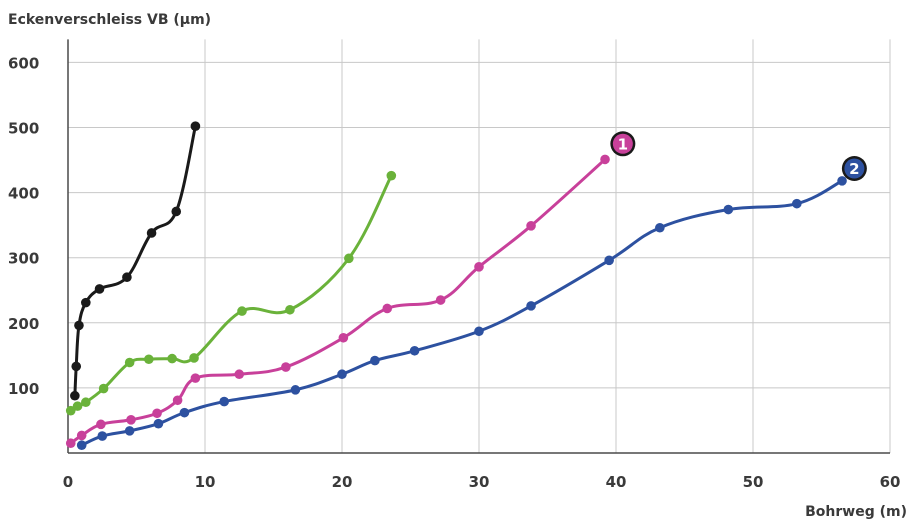 This screenshot has width=915, height=522. What do you see at coordinates (738, 156) in the screenshot?
I see `annotations: 12` at bounding box center [738, 156].